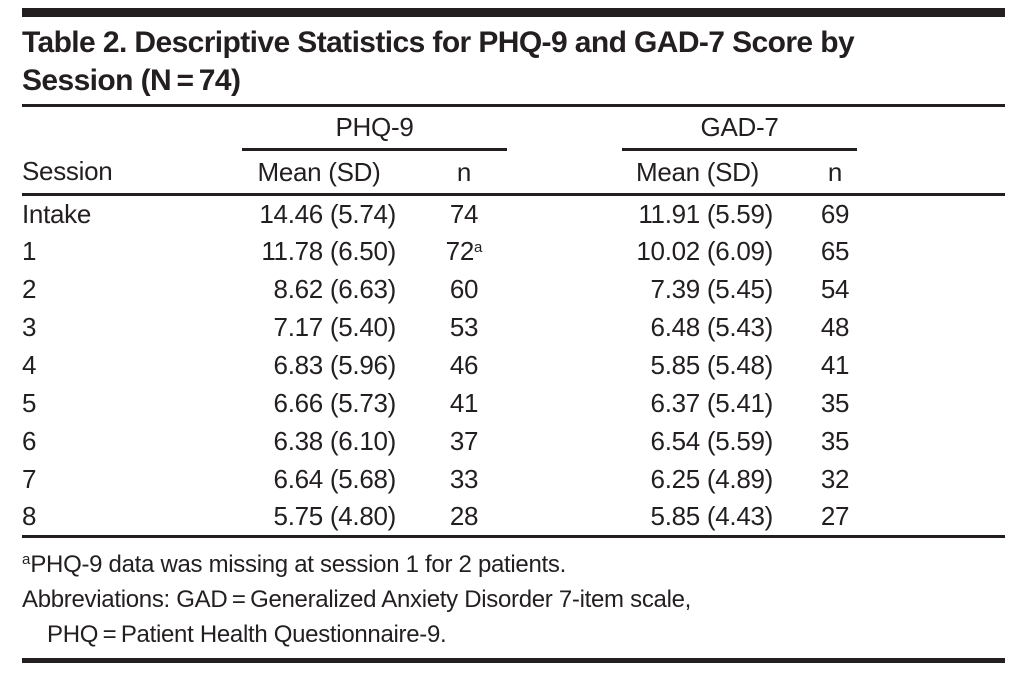  Describe the element at coordinates (327, 172) in the screenshot. I see `phq-mean-sd-column-header: Mean (SD)` at that location.